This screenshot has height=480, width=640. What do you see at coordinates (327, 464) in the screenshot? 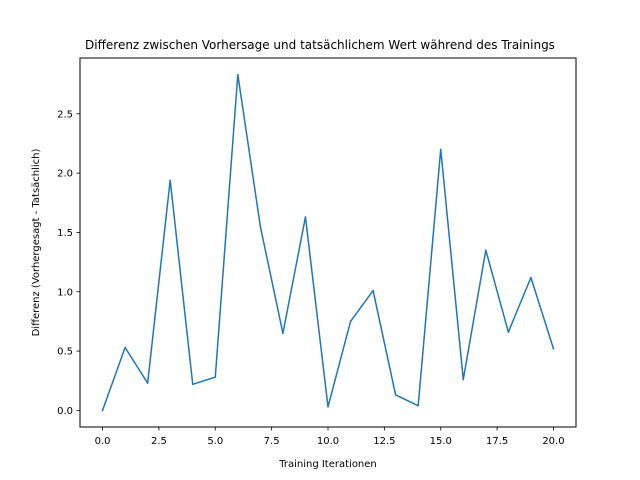
I see `x-axis-label: Training Iterationen` at bounding box center [327, 464].